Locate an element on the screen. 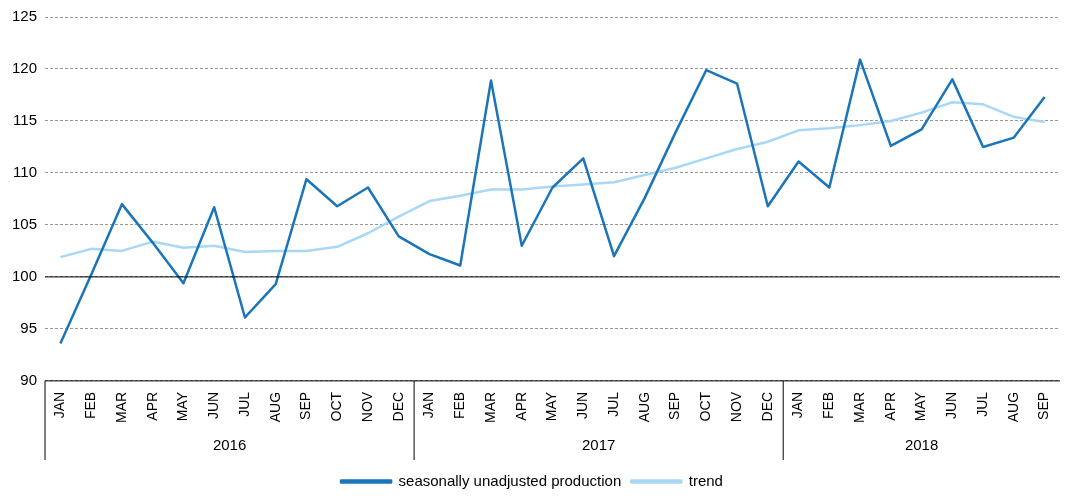 This screenshot has height=499, width=1066. text: 2016 is located at coordinates (229, 445).